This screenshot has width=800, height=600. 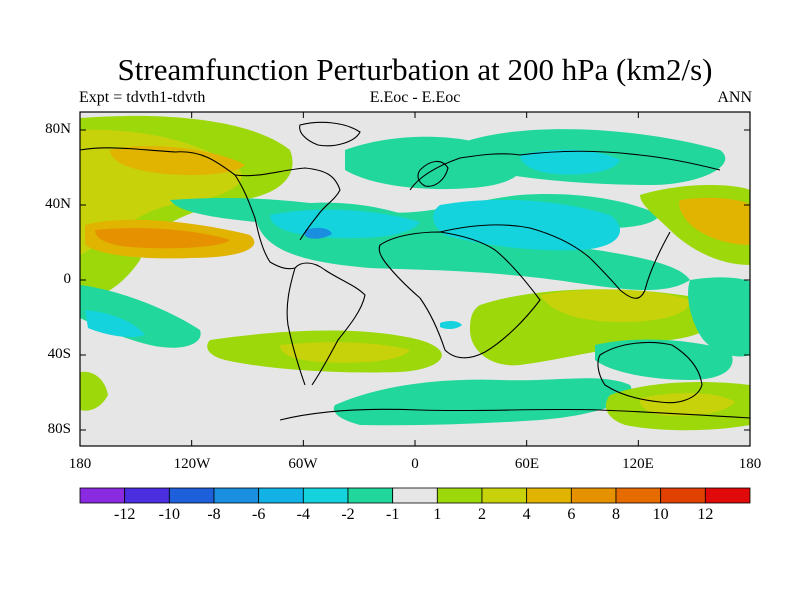 I want to click on lon-label-60w: 60W, so click(x=303, y=464).